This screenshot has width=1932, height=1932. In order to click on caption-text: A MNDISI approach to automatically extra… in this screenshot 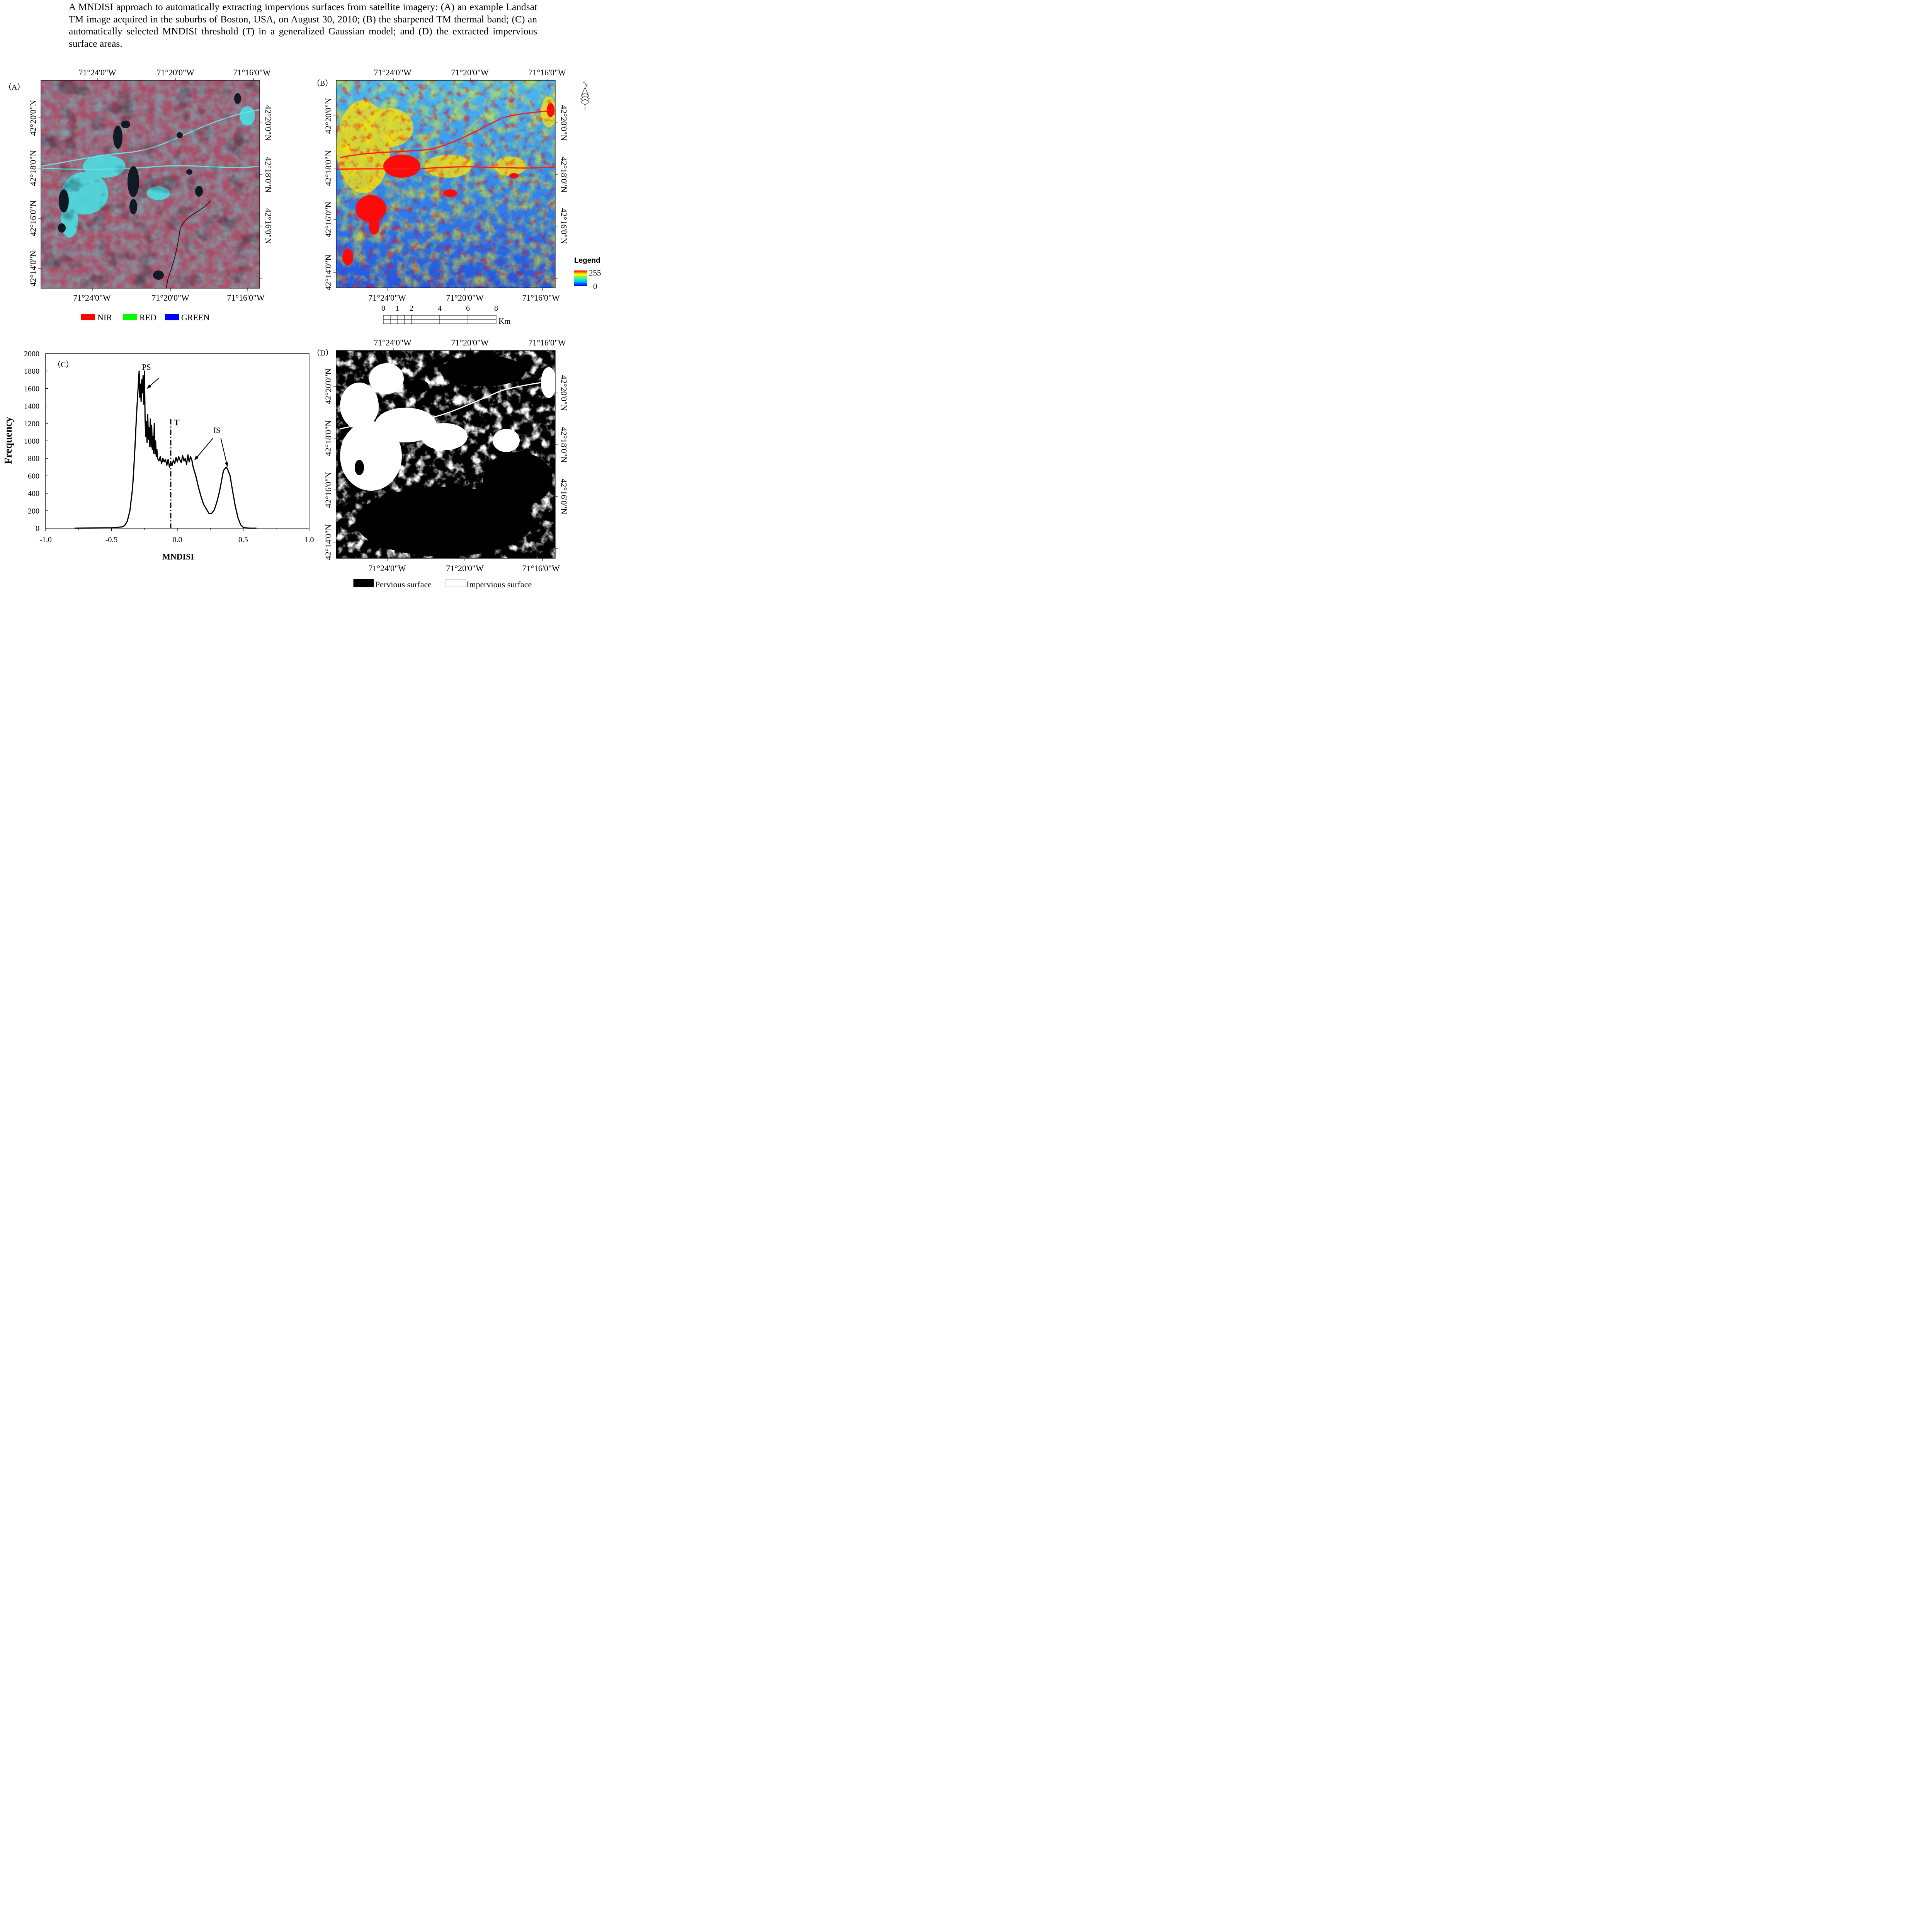, I will do `click(303, 19)`.